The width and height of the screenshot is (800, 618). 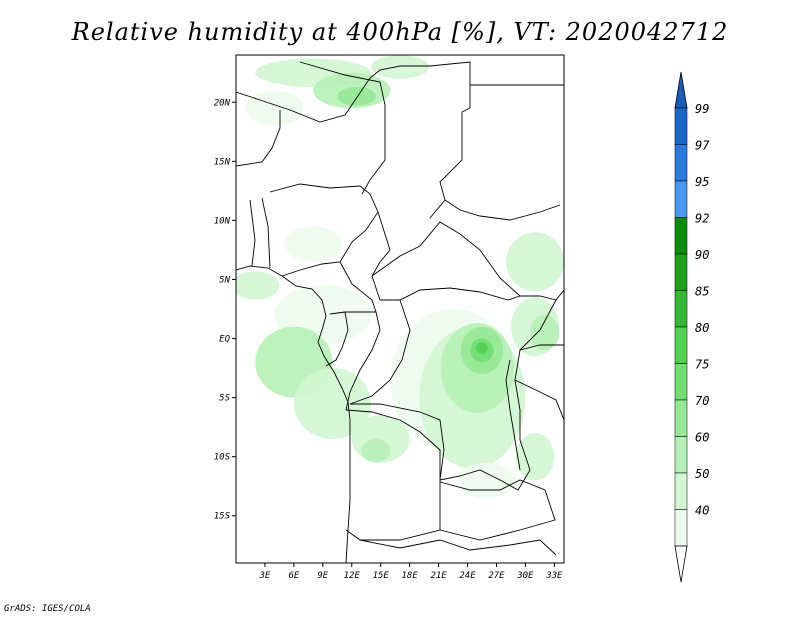 What do you see at coordinates (702, 401) in the screenshot?
I see `colorbar-label: 70` at bounding box center [702, 401].